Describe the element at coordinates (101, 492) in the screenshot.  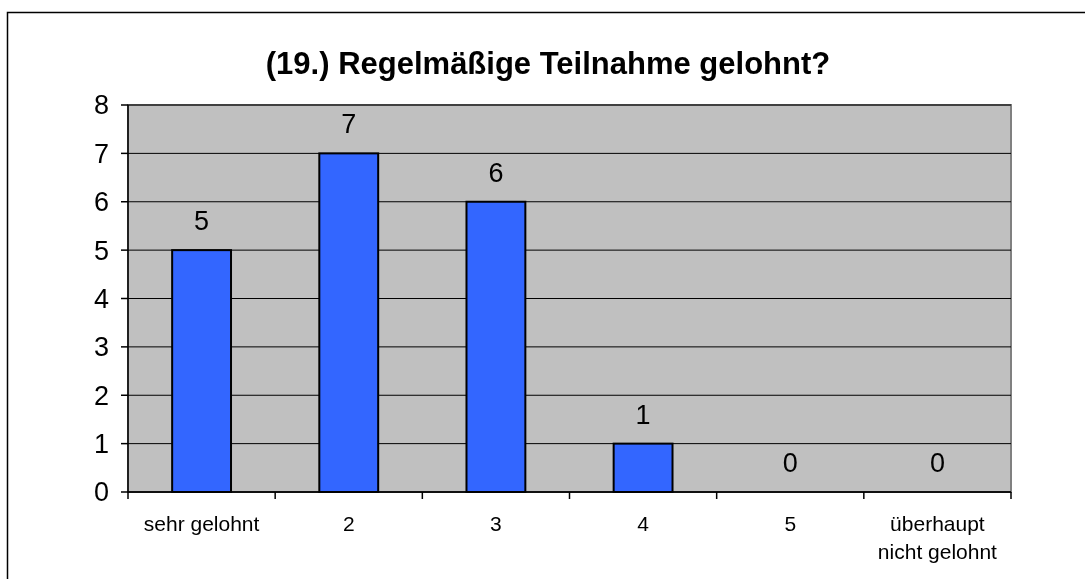
I see `y-tick-label: 0` at that location.